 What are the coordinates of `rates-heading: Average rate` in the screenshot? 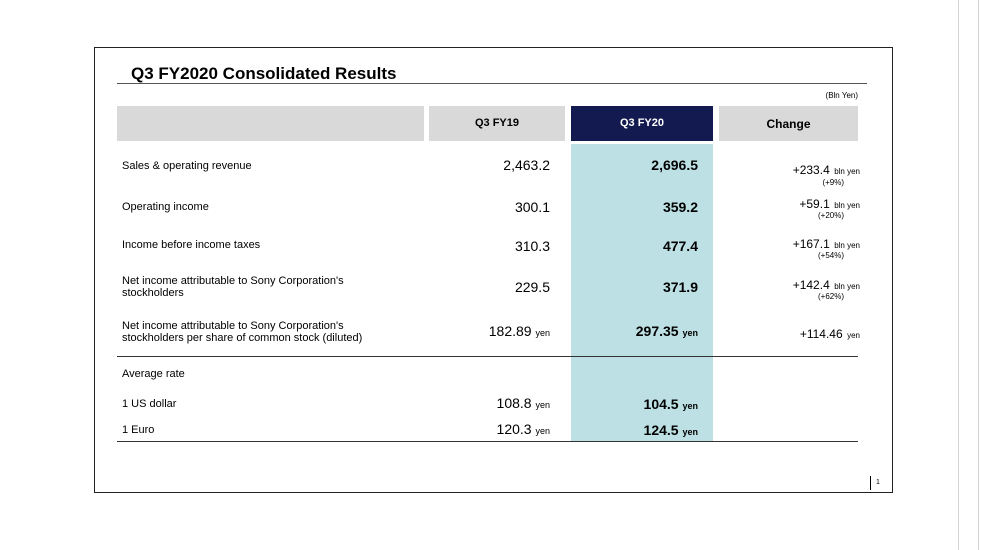 It's located at (153, 374).